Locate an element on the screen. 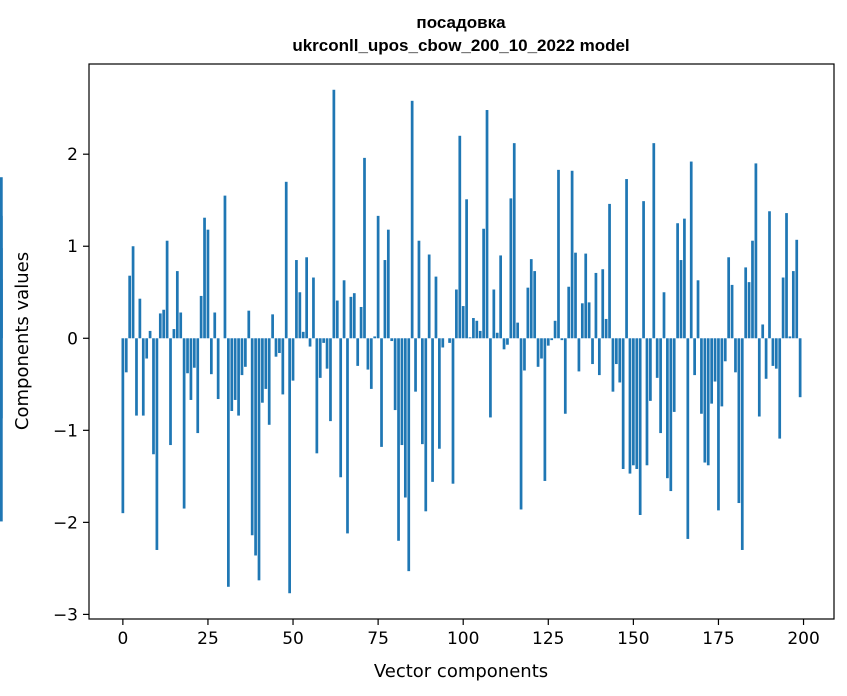 The image size is (847, 696). chart-title: посадовка is located at coordinates (461, 22).